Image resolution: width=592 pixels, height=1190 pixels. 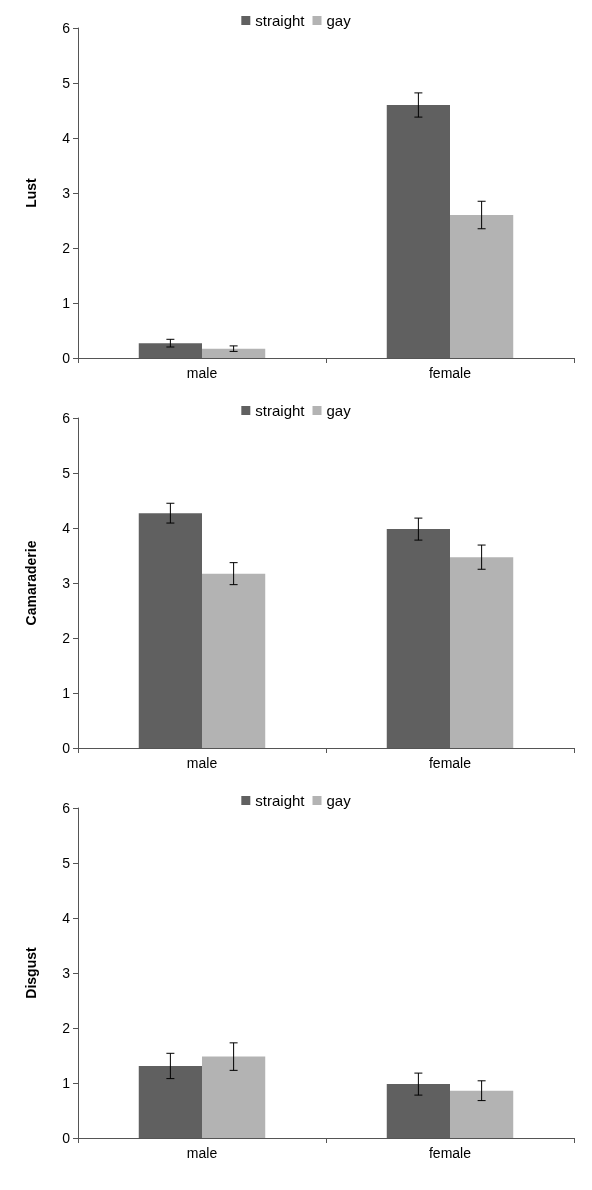 I want to click on y-axis-title: Camaraderie, so click(x=31, y=583).